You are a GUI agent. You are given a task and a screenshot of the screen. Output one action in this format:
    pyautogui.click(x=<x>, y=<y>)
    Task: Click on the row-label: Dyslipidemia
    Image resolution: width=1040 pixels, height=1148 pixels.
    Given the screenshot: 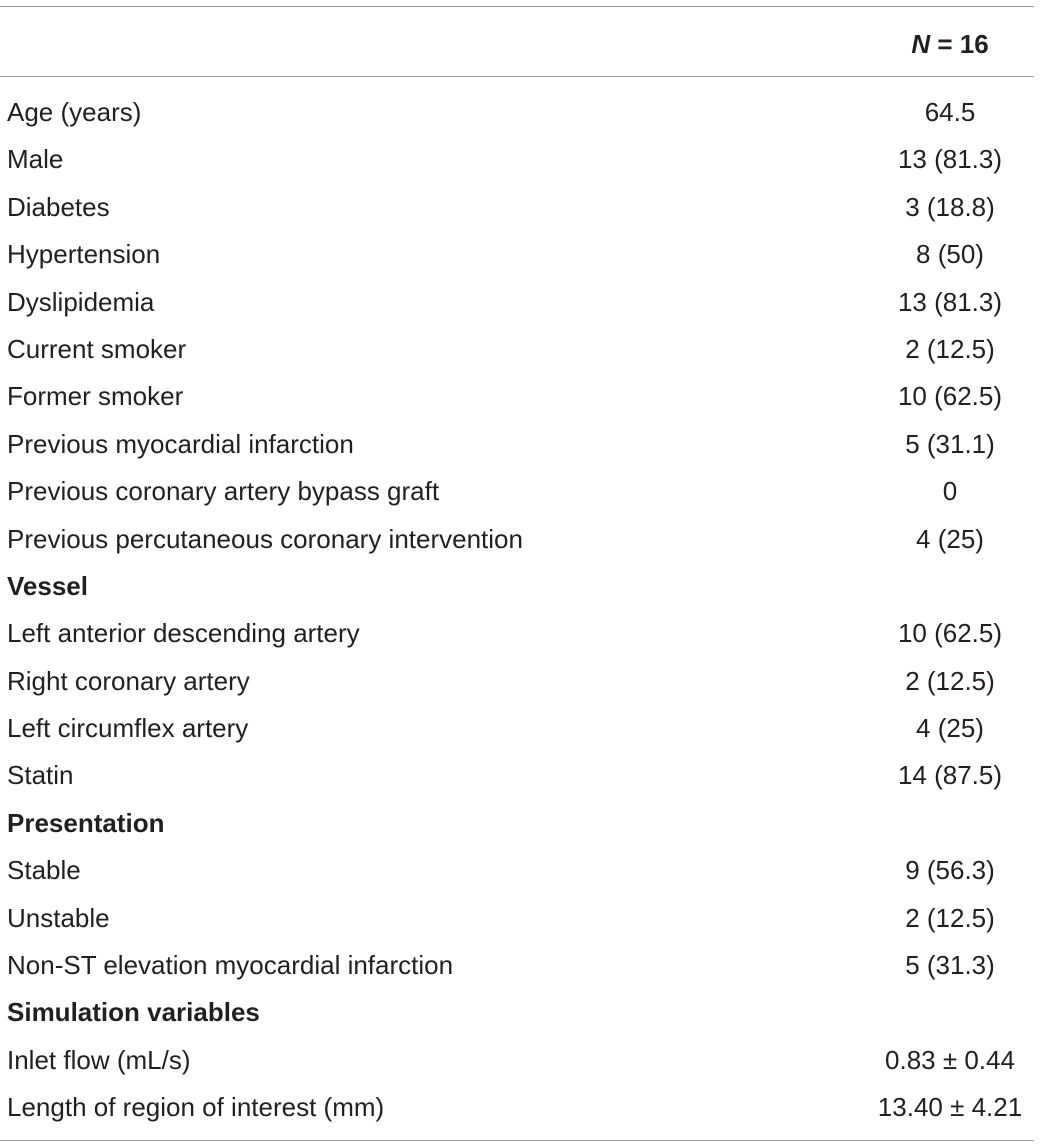 What is the action you would take?
    pyautogui.click(x=81, y=301)
    